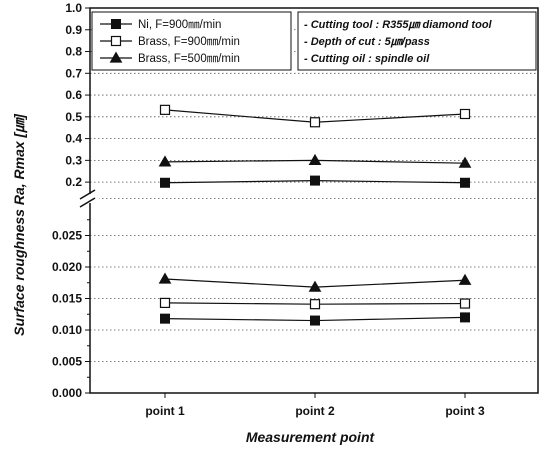 This screenshot has height=452, width=557. What do you see at coordinates (465, 411) in the screenshot?
I see `x-tick-label: point 3` at bounding box center [465, 411].